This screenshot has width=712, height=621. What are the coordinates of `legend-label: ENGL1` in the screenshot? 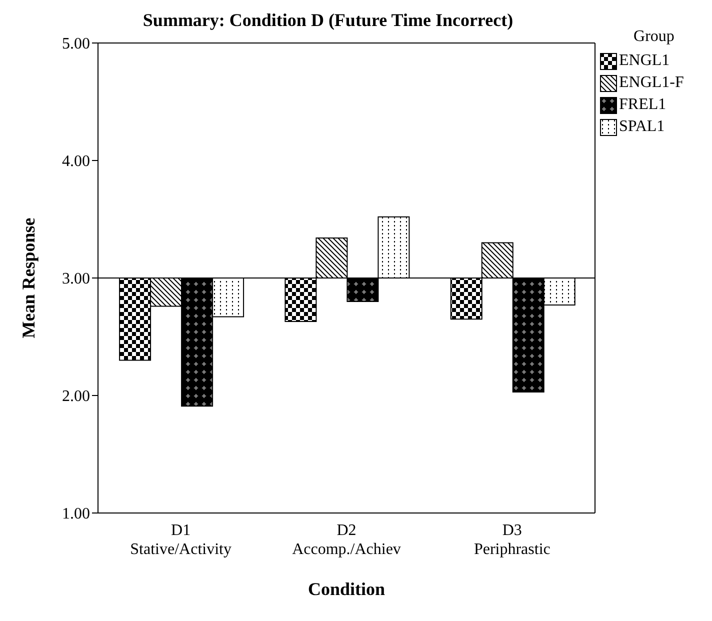 It's located at (644, 61).